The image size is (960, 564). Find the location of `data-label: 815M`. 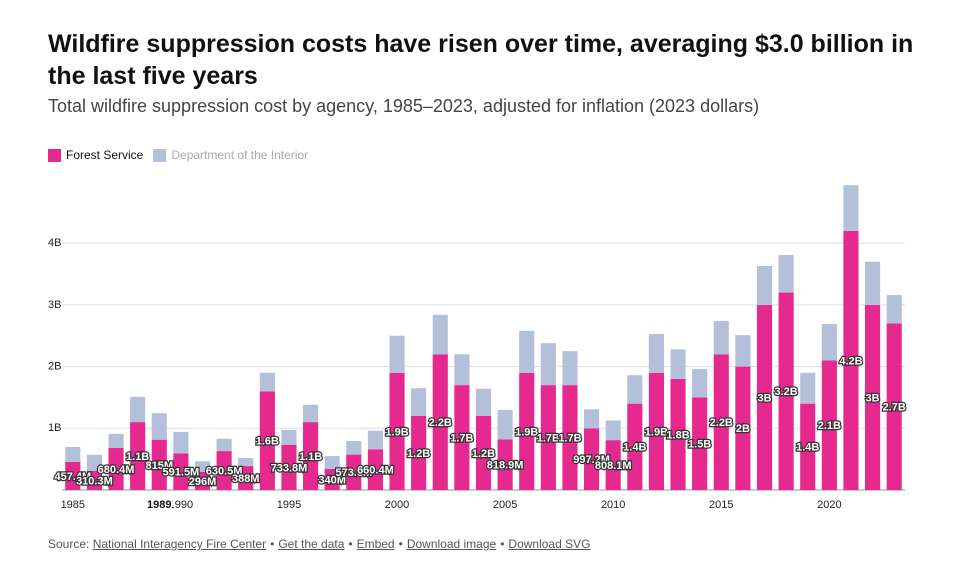

data-label: 815M is located at coordinates (160, 466).